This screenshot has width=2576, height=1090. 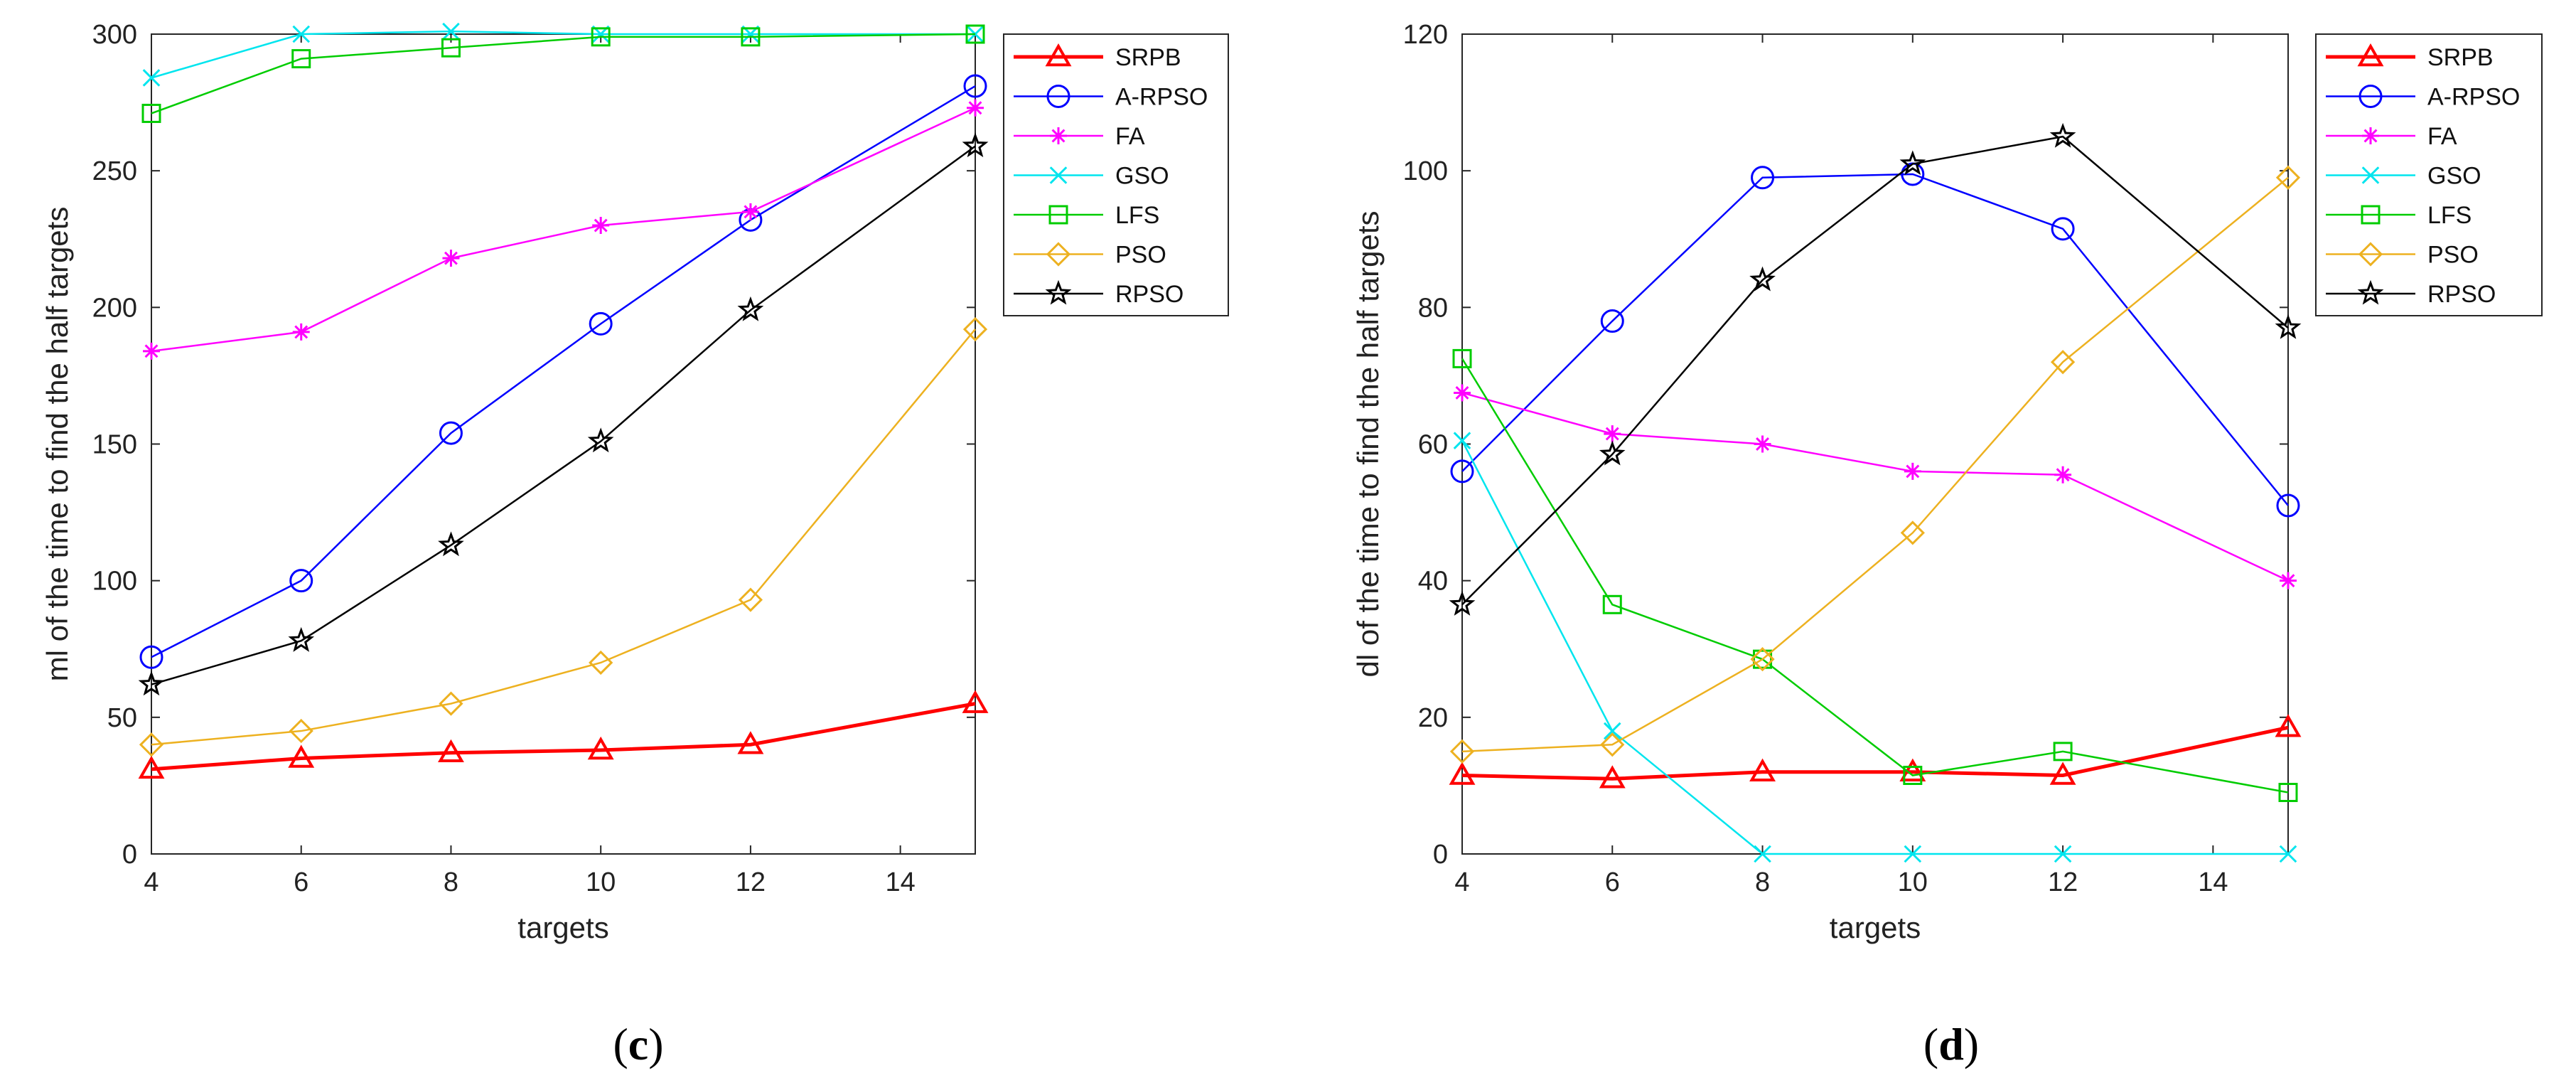 What do you see at coordinates (2460, 57) in the screenshot?
I see `legend-label: SRPB` at bounding box center [2460, 57].